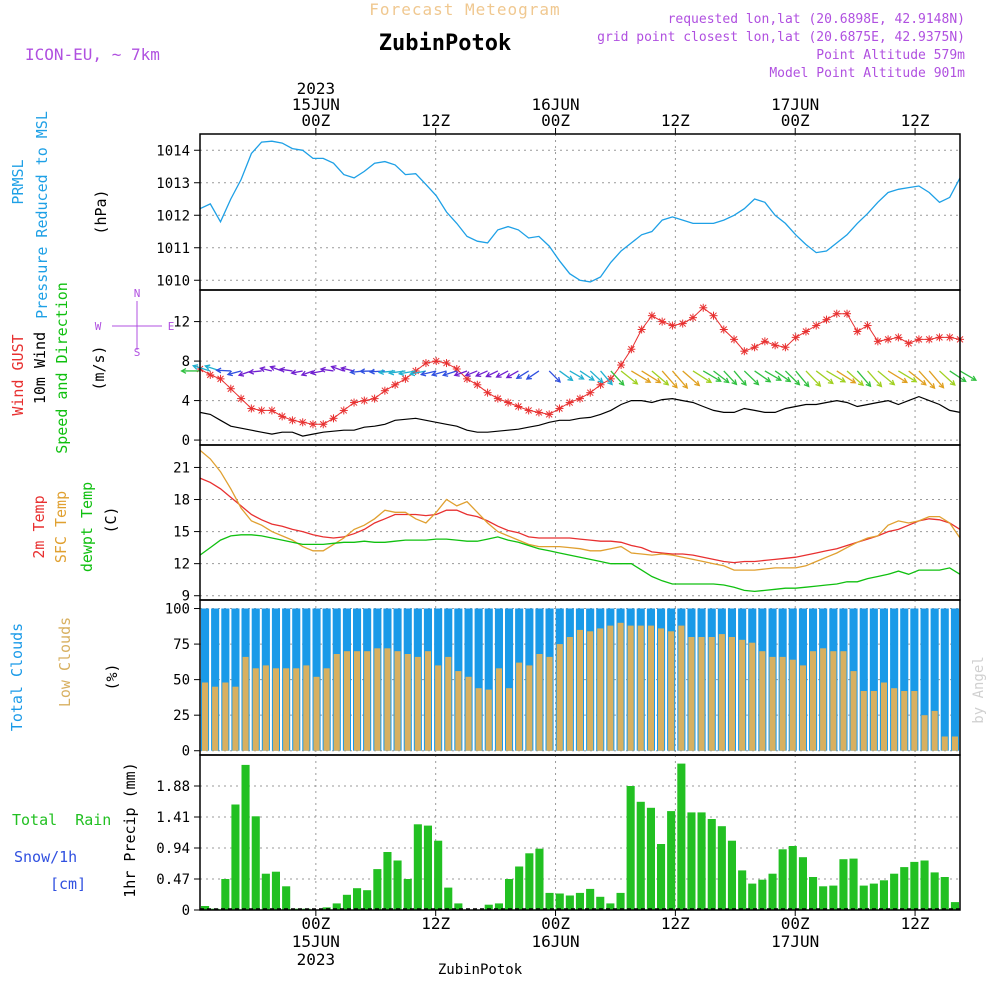 The height and width of the screenshot is (1000, 1000). What do you see at coordinates (316, 88) in the screenshot?
I see `top-time-label: 2023` at bounding box center [316, 88].